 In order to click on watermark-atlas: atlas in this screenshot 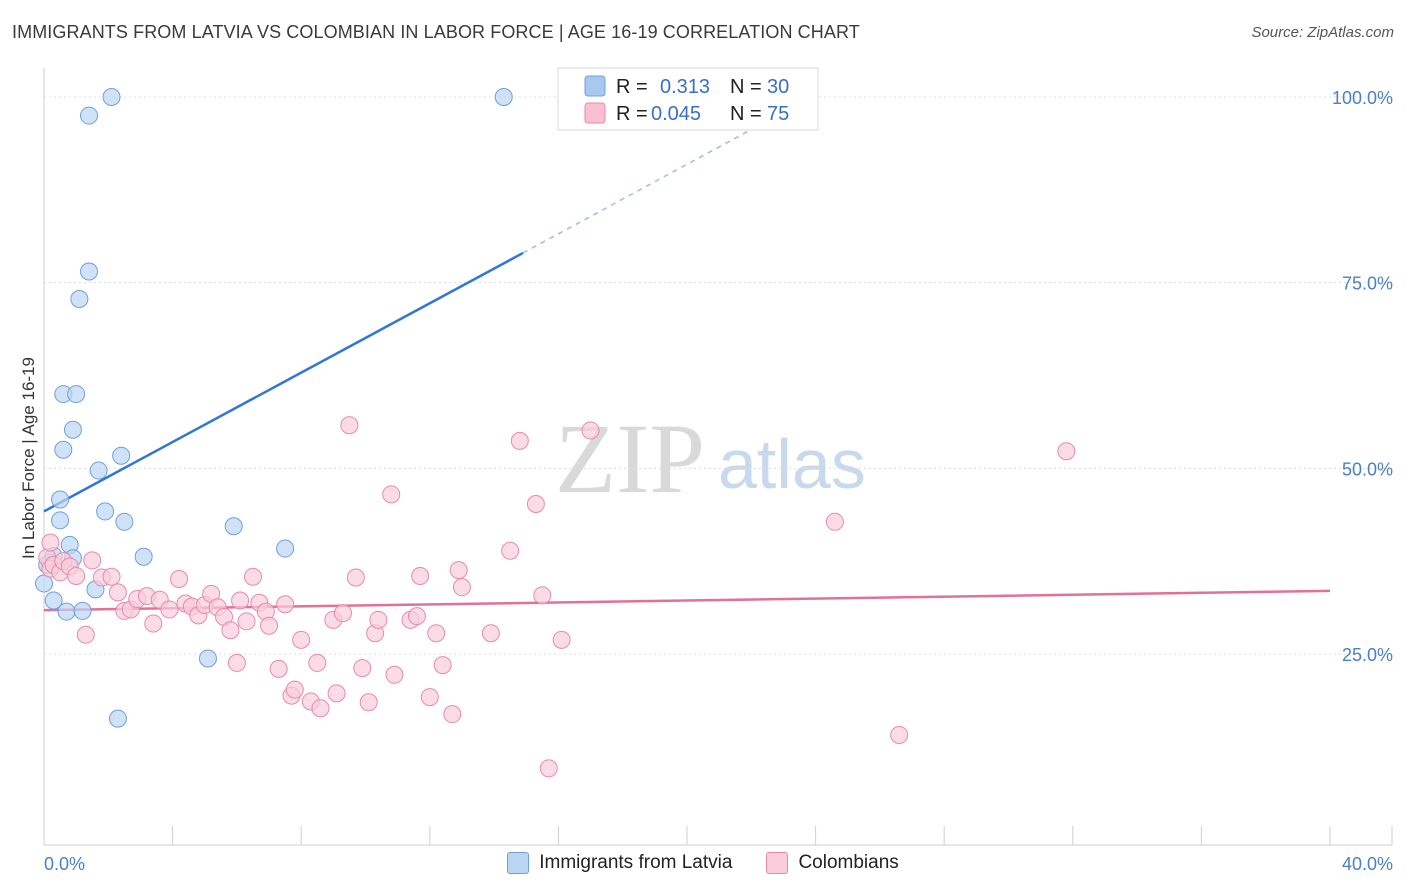, I will do `click(792, 464)`.